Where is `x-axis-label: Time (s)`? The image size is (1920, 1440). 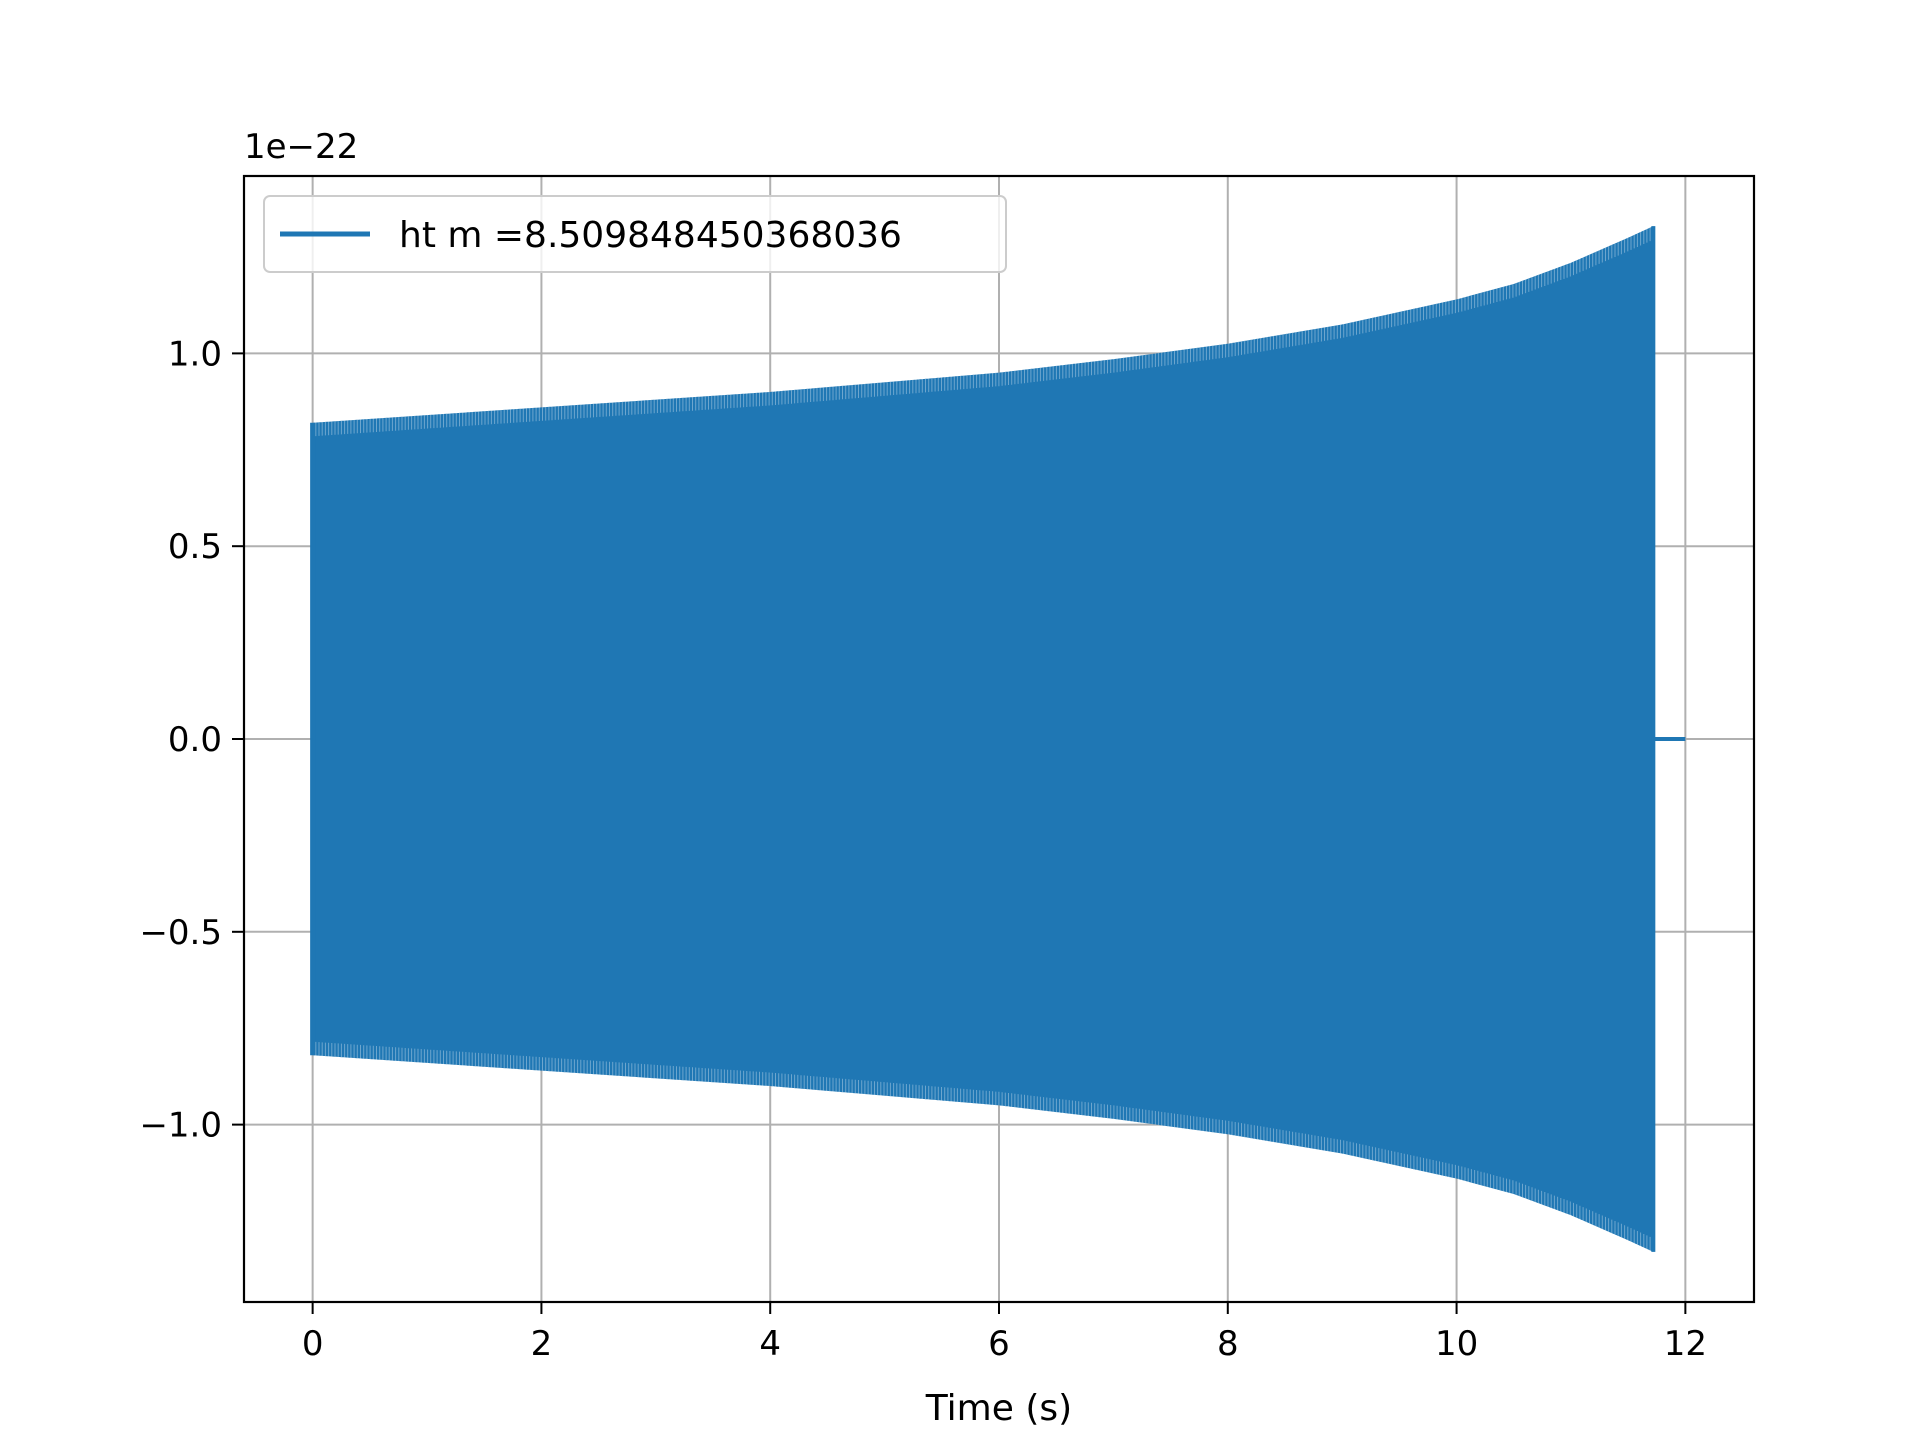
x-axis-label: Time (s) is located at coordinates (998, 1408).